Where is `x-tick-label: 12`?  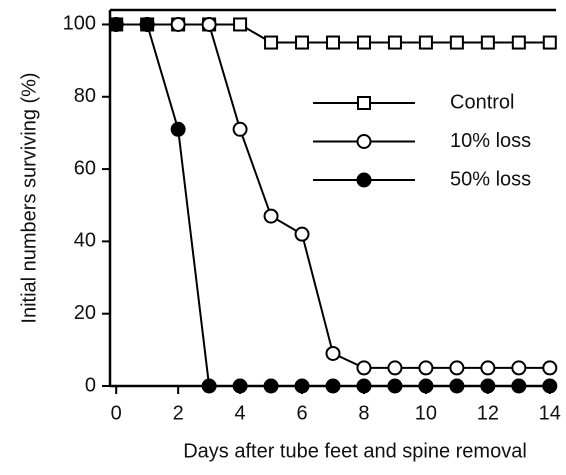
x-tick-label: 12 is located at coordinates (488, 413).